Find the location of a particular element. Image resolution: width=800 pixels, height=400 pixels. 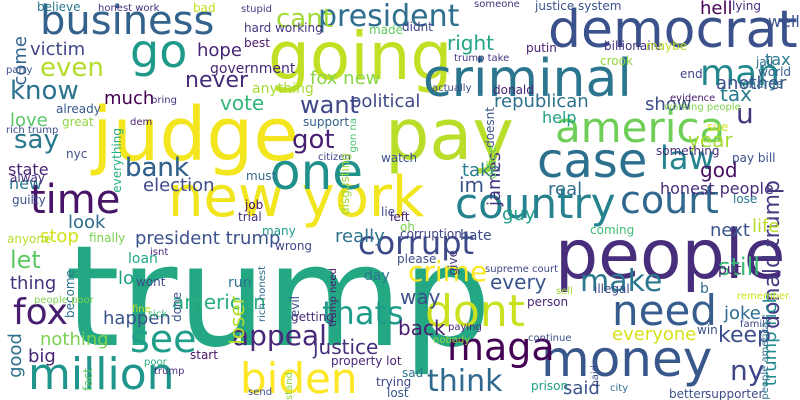

cloud-word: getting is located at coordinates (312, 317).